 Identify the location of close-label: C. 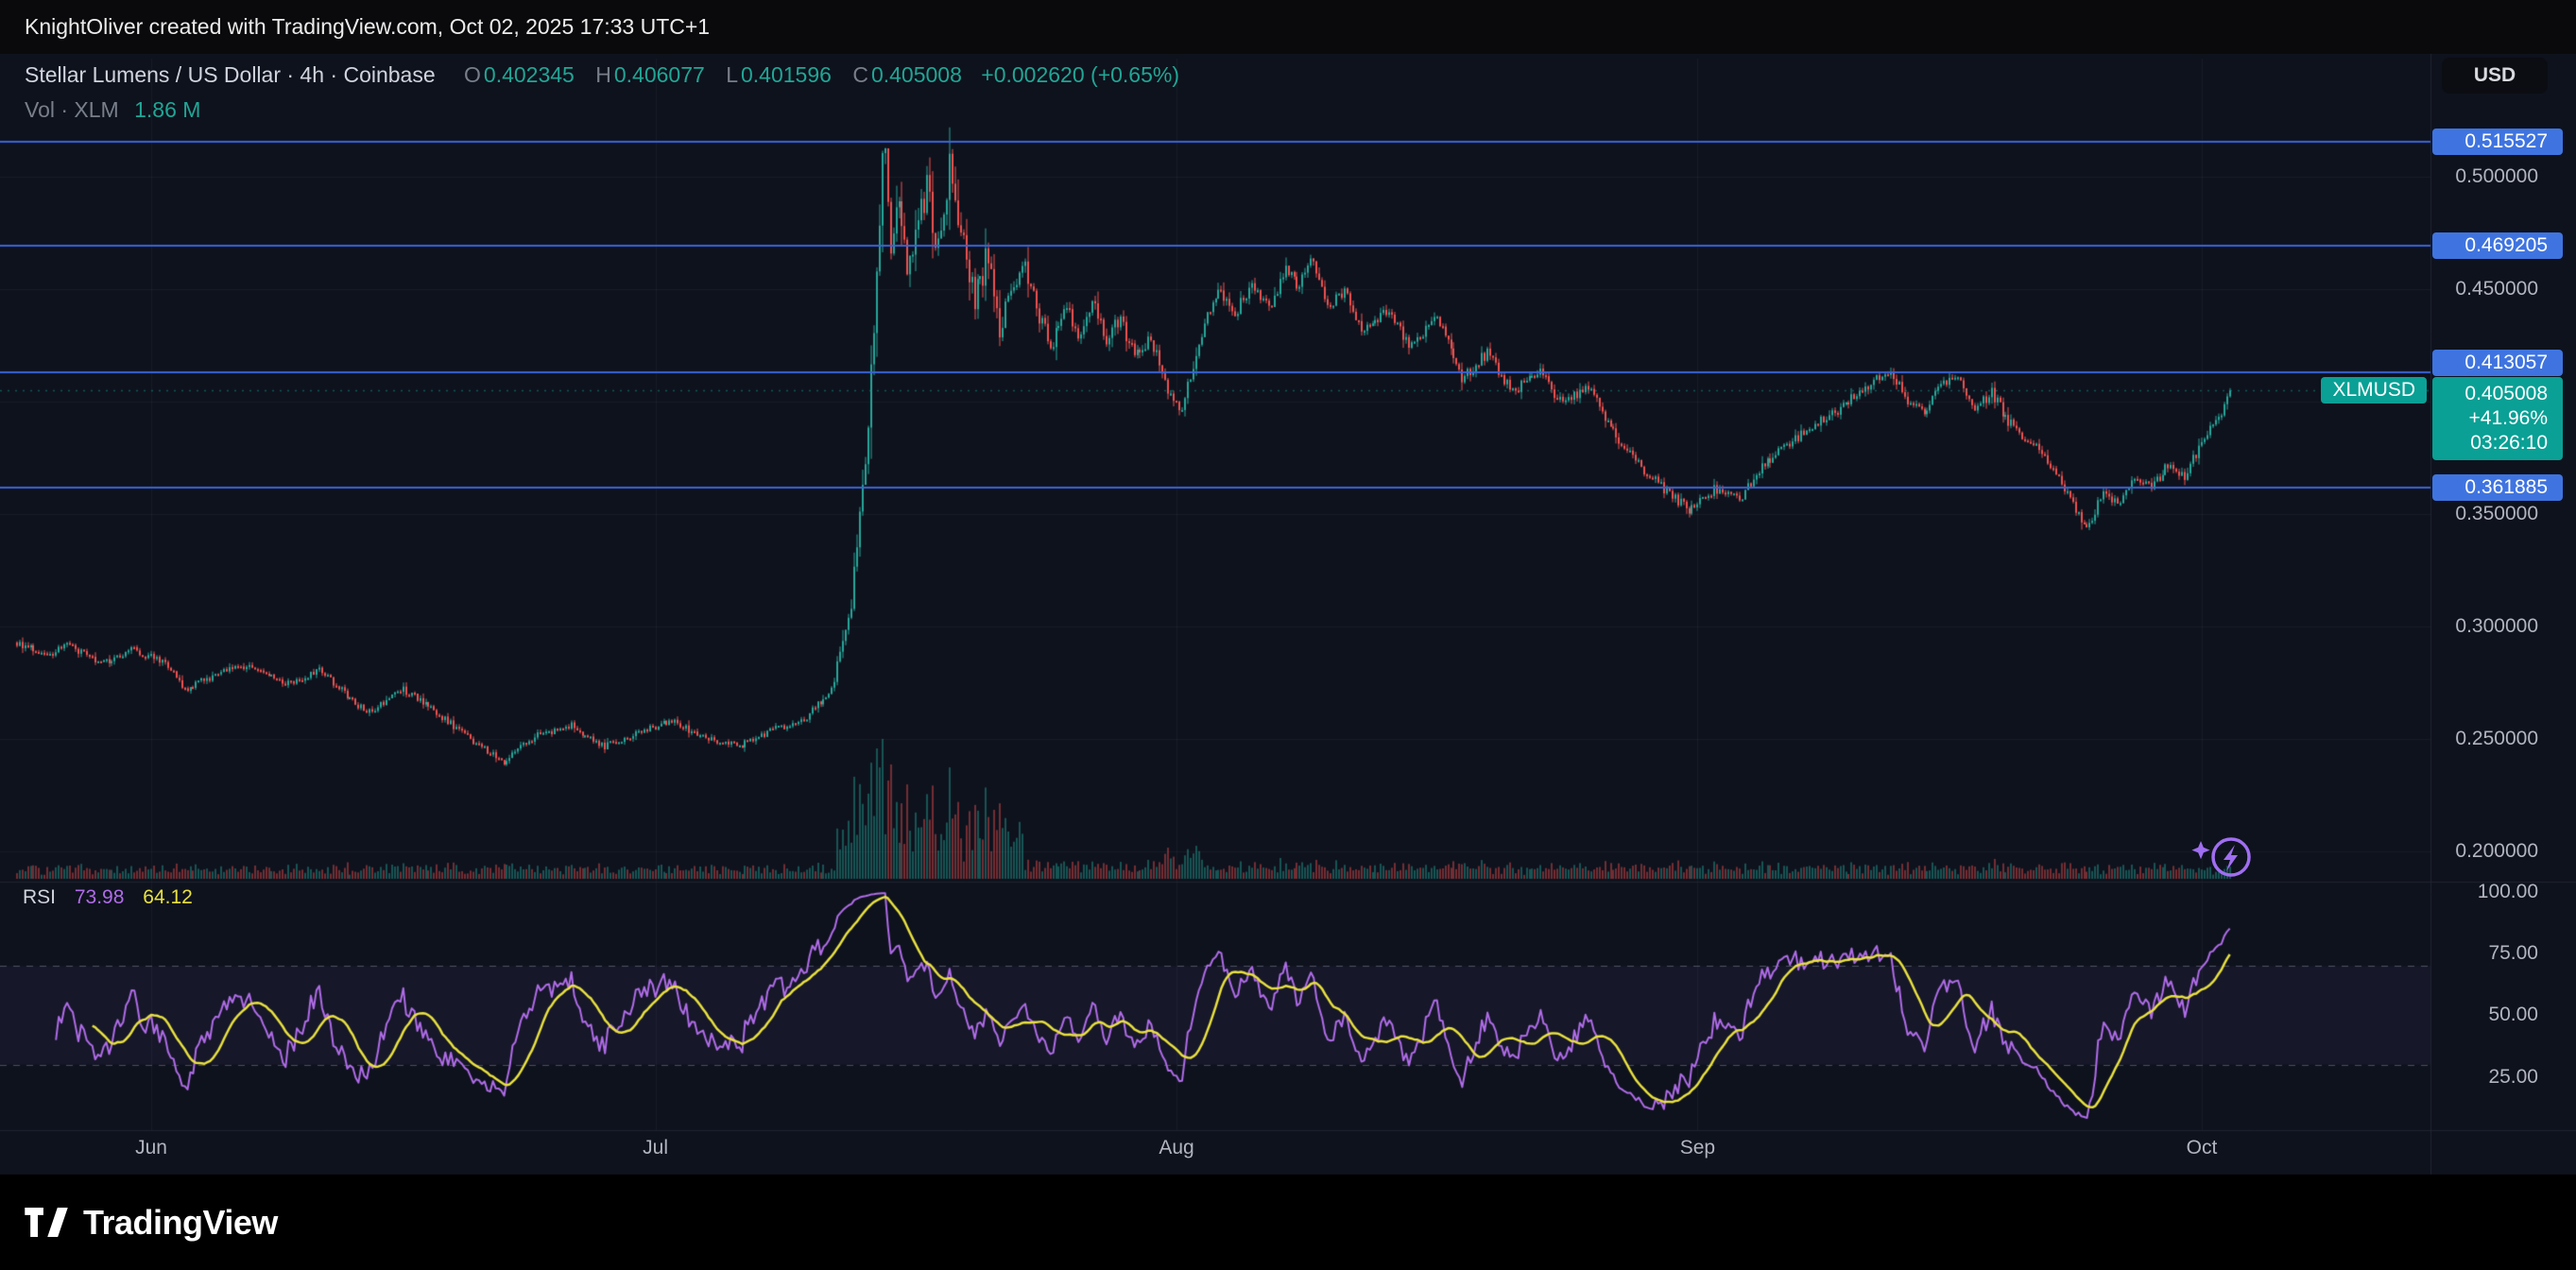
(860, 74).